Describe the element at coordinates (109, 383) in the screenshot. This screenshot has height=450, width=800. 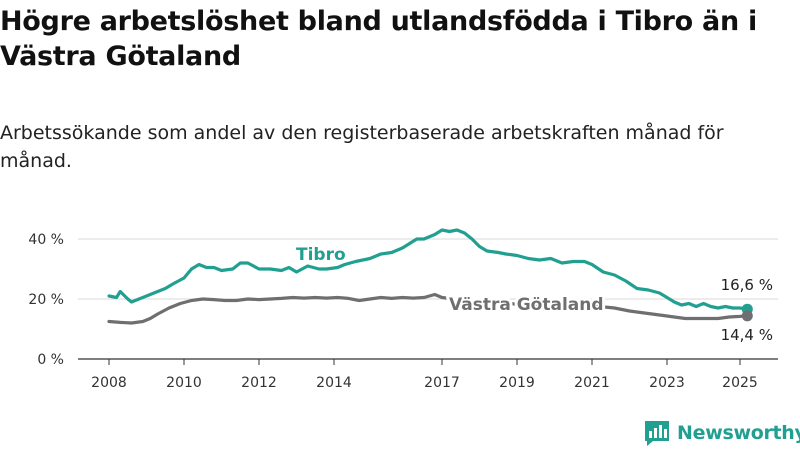
I see `x-tick-label: 2008` at that location.